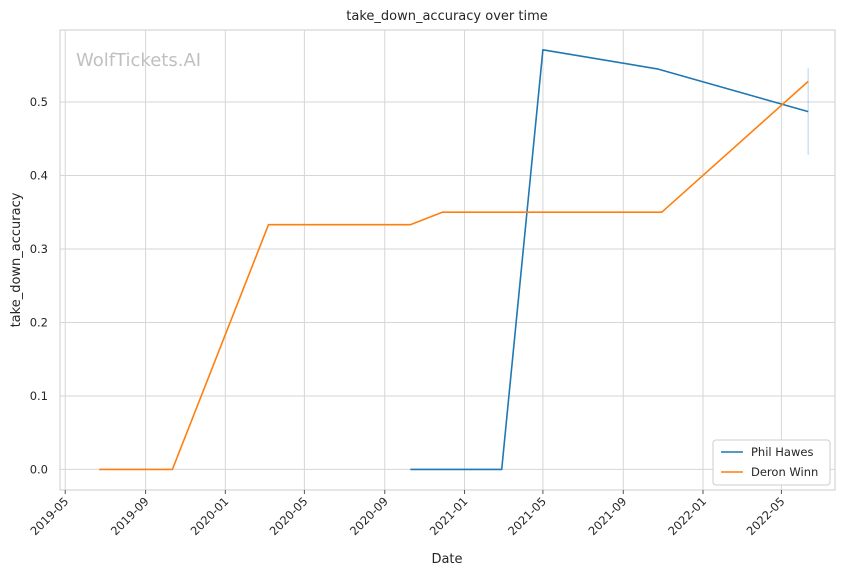  Describe the element at coordinates (782, 452) in the screenshot. I see `legend-label: Phil Hawes` at that location.